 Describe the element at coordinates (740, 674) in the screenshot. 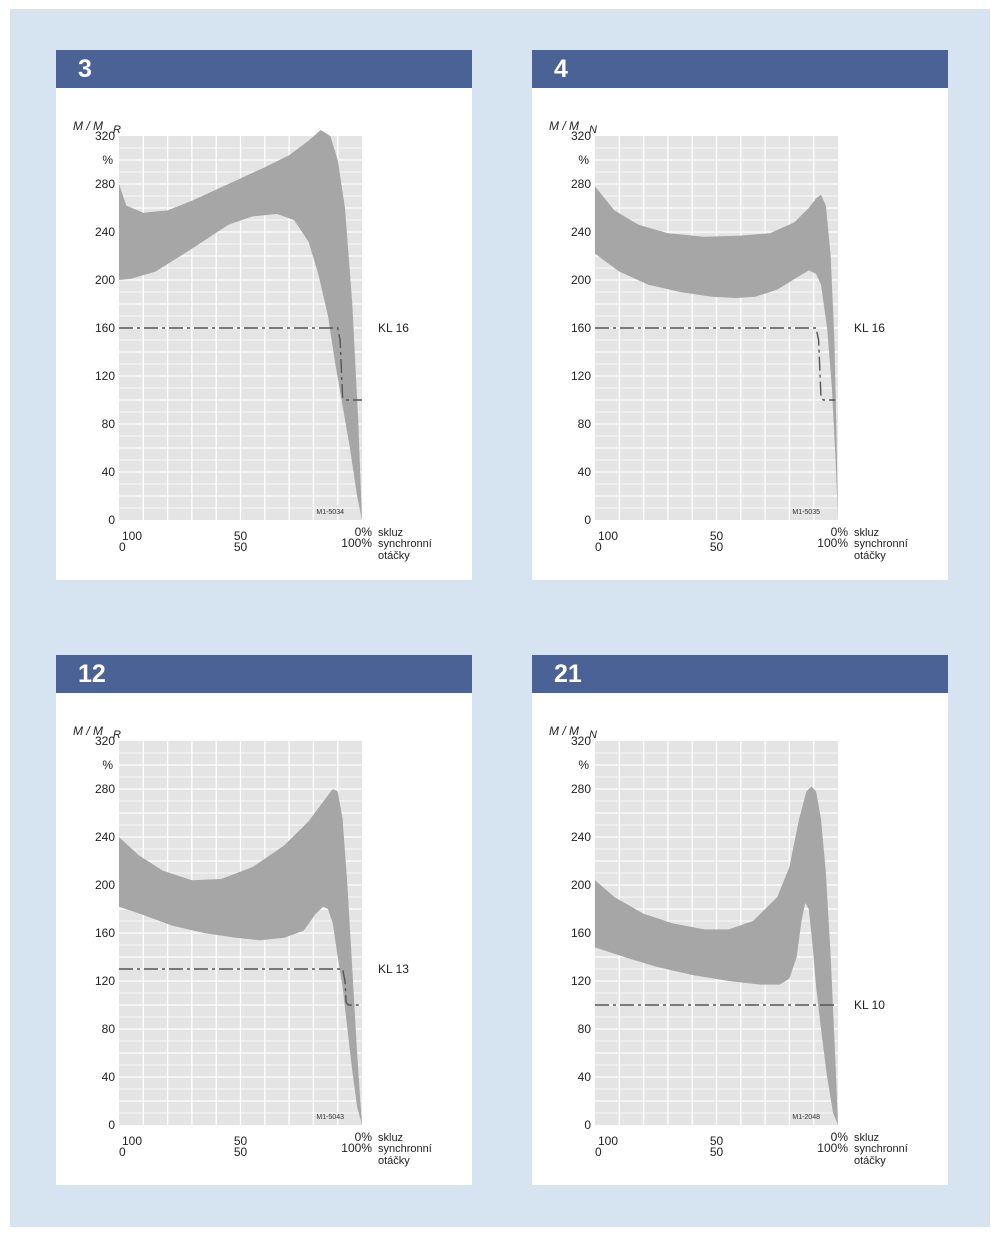

I see `panel-number: 21` at that location.